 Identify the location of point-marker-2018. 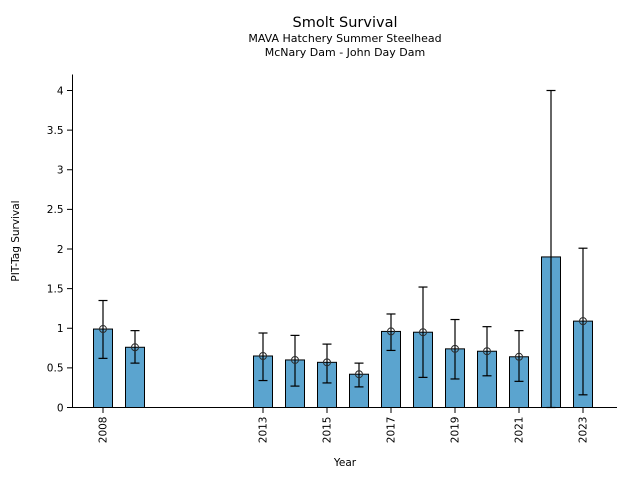
(423, 332).